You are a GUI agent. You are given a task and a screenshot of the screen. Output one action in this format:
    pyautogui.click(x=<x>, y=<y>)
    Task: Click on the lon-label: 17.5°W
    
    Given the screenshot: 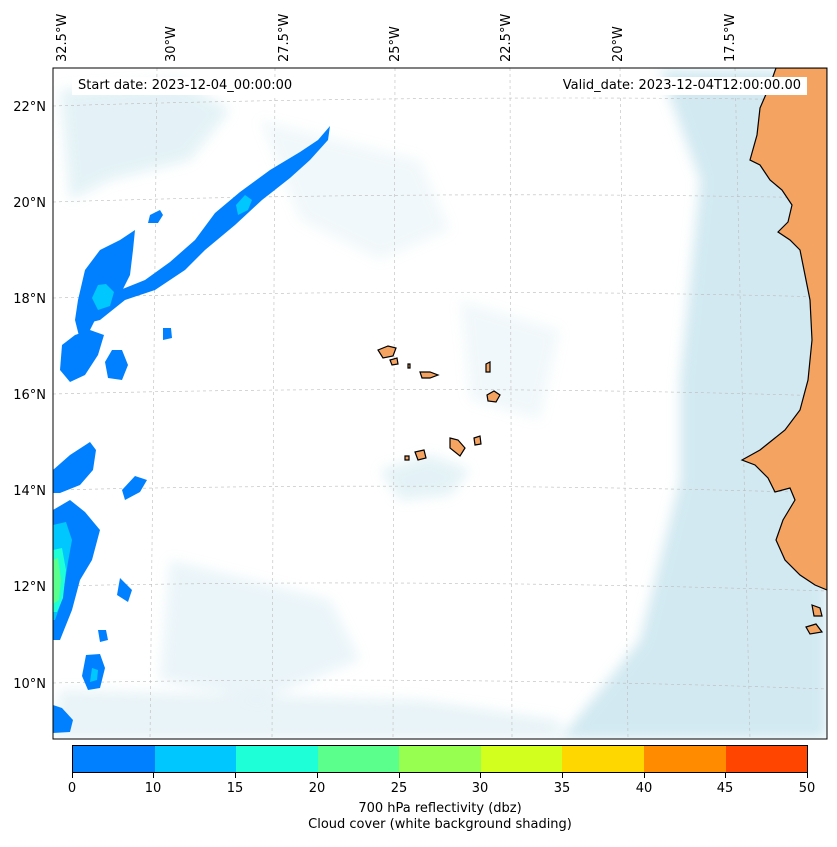 What is the action you would take?
    pyautogui.click(x=730, y=38)
    